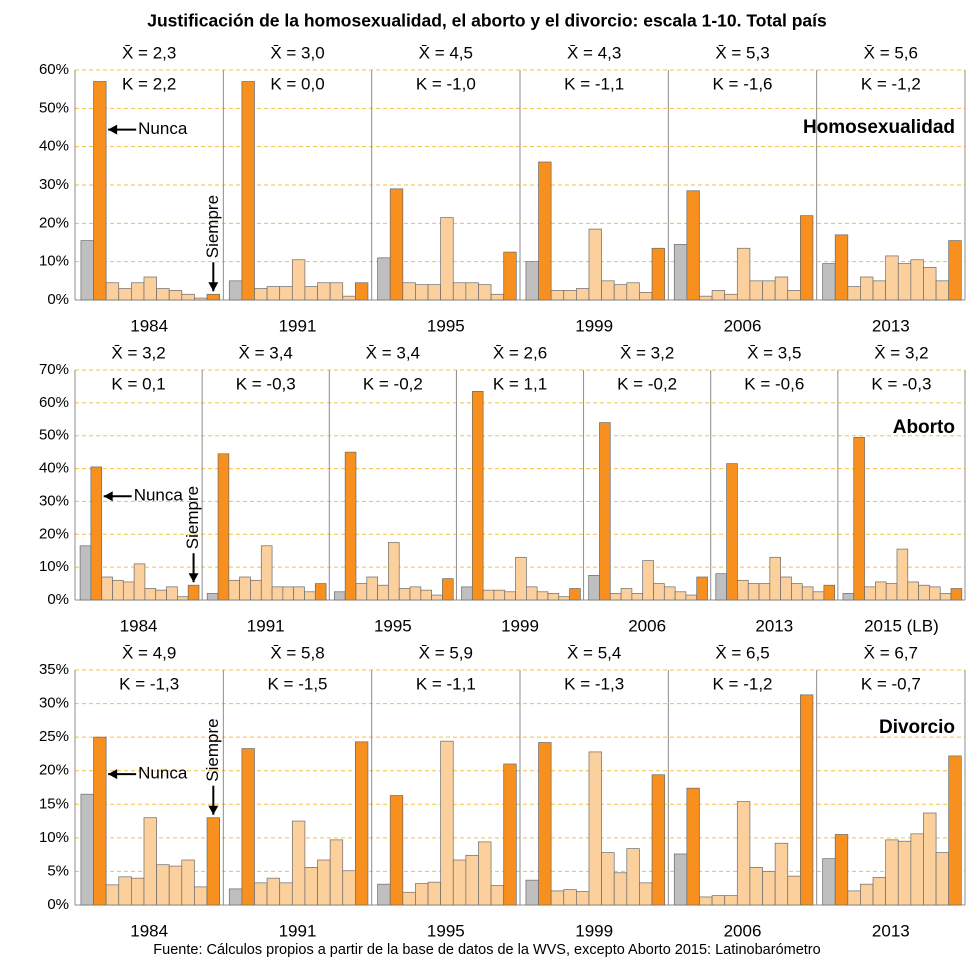  Describe the element at coordinates (647, 352) in the screenshot. I see `mean-label: X̄ = 3,2` at that location.